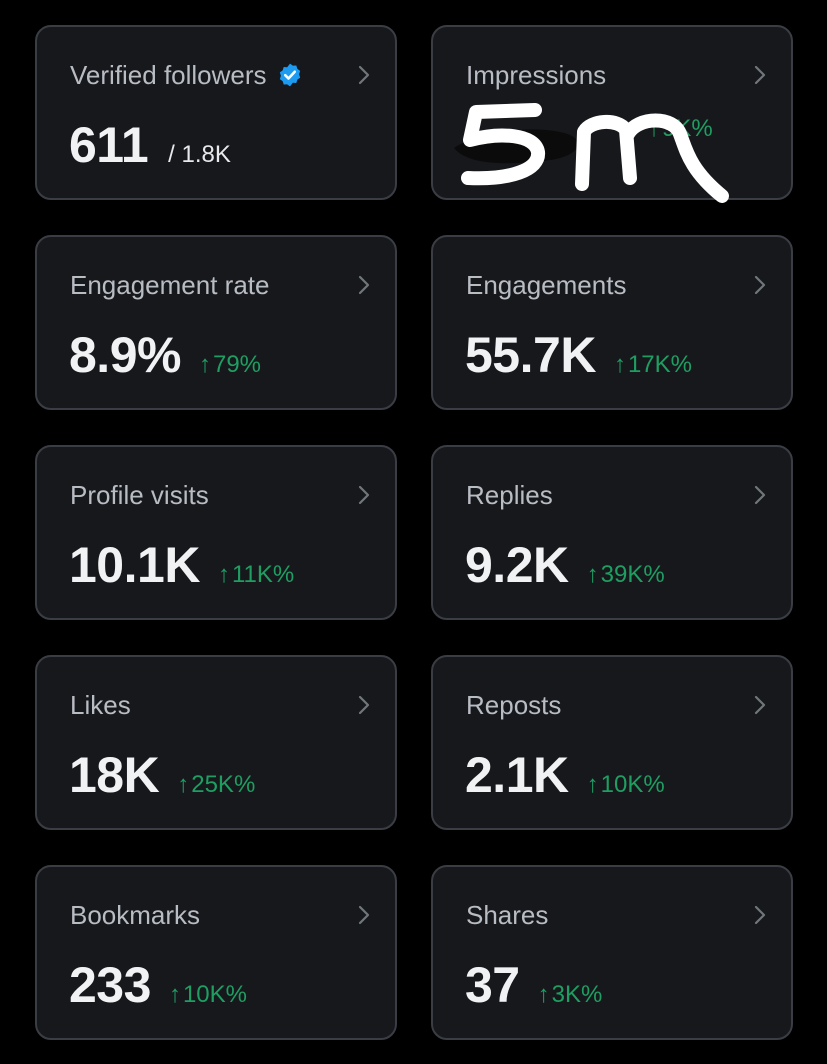 This screenshot has height=1064, width=827. I want to click on delta-value: 17K%, so click(659, 364).